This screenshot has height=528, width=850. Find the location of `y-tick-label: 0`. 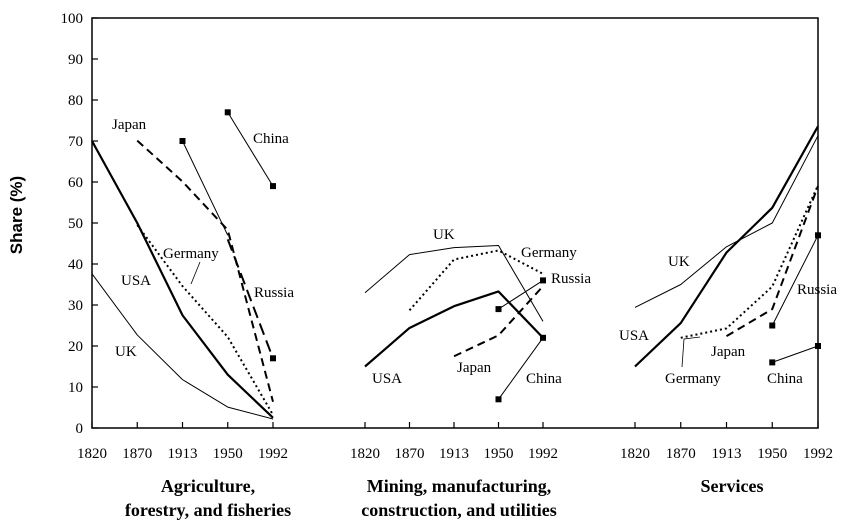

y-tick-label: 0 is located at coordinates (80, 429).